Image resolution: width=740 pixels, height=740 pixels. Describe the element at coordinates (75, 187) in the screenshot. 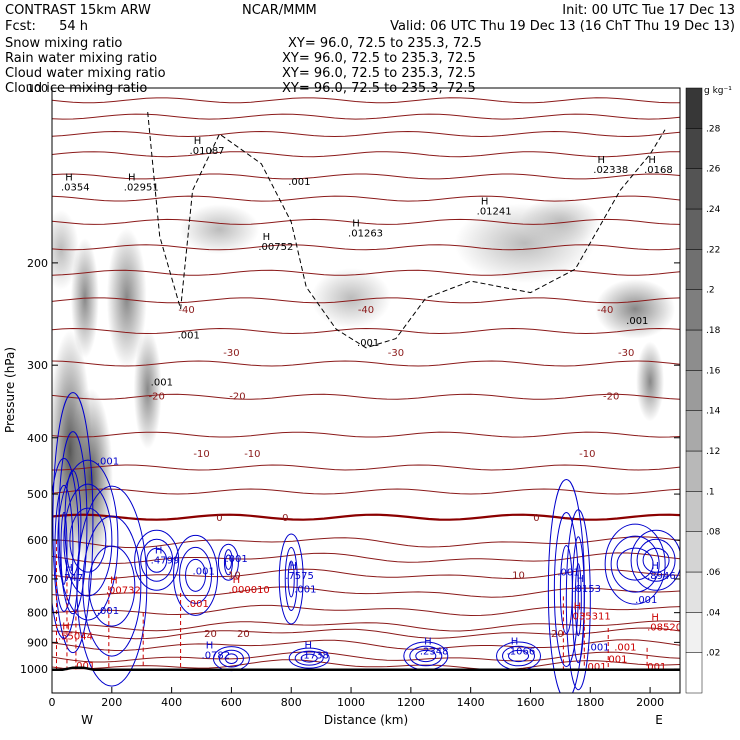

I see `snow-label: .0354` at that location.